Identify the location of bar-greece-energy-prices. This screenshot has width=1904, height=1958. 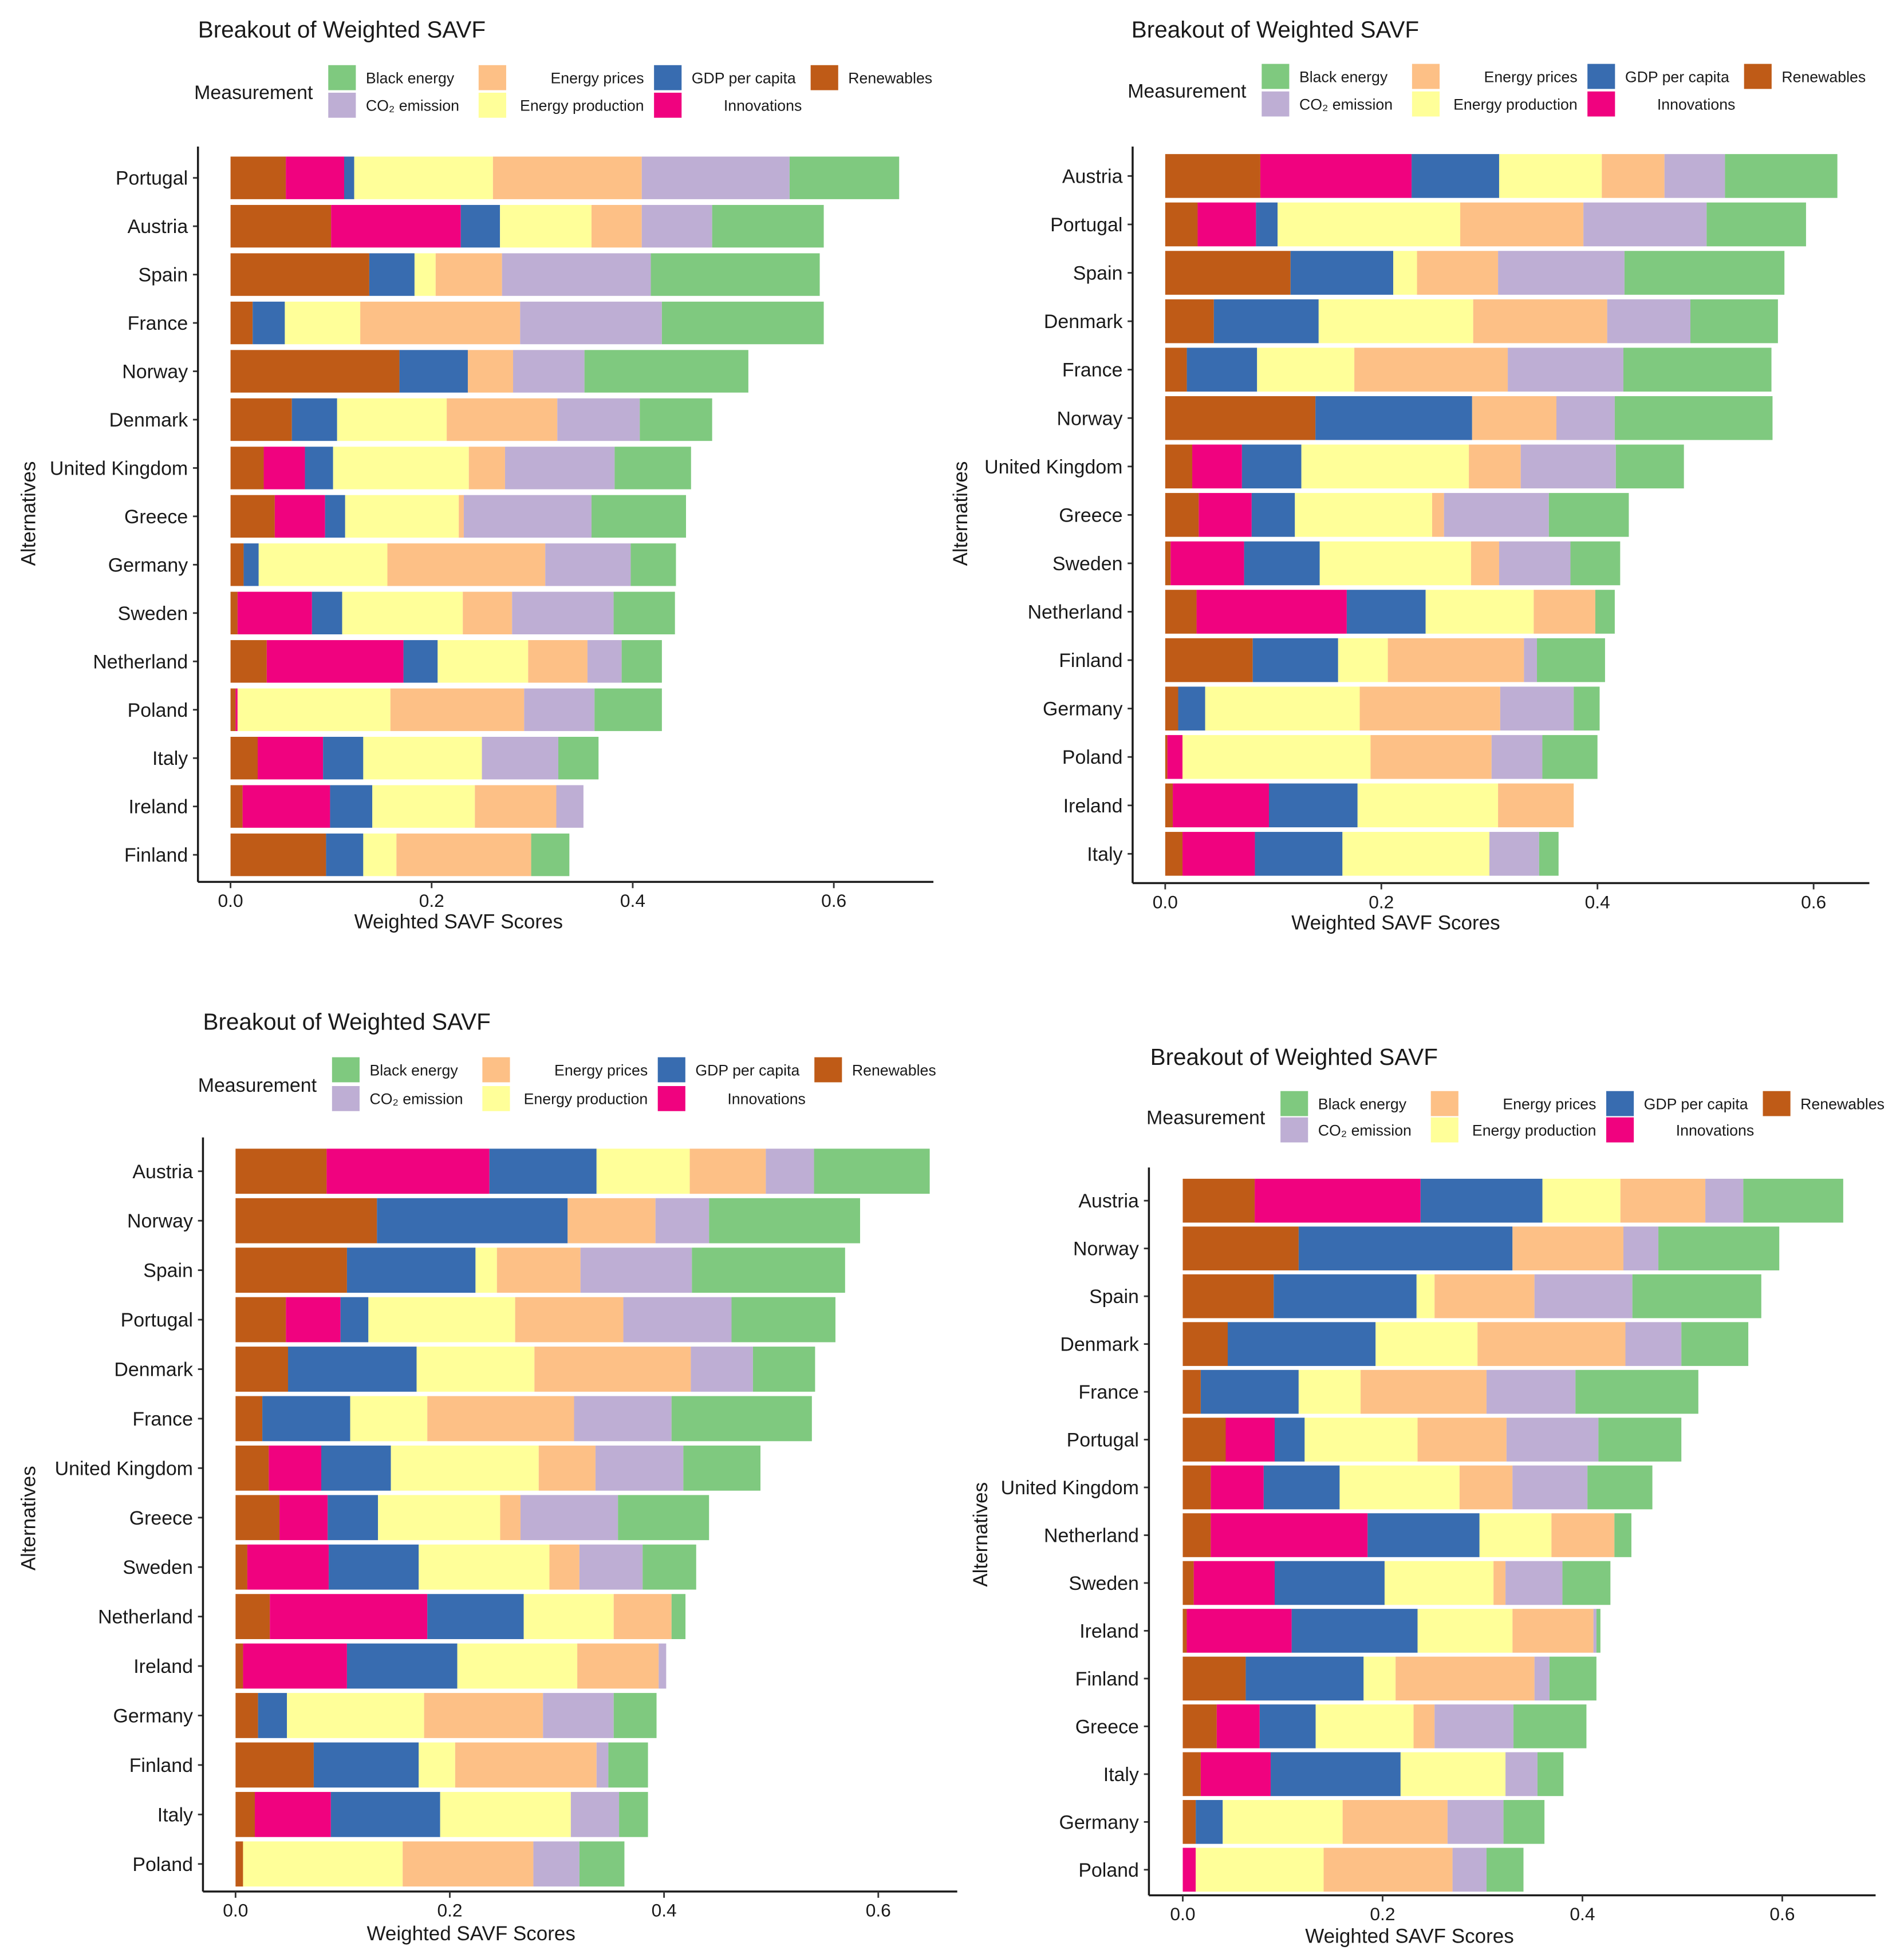
(1424, 1726).